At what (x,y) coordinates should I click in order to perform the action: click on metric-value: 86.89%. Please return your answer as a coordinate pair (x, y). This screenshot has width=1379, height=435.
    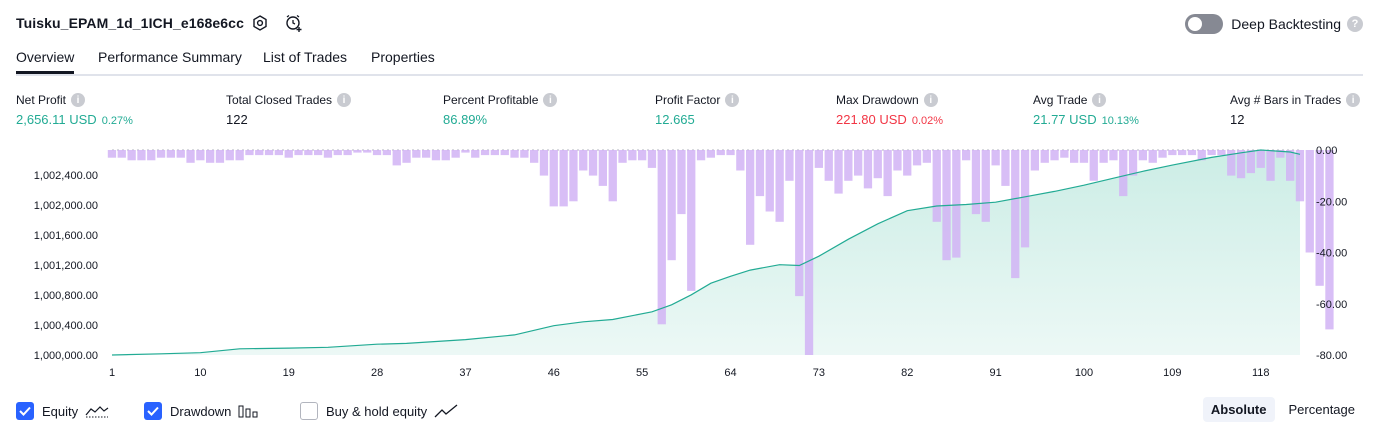
    Looking at the image, I should click on (465, 119).